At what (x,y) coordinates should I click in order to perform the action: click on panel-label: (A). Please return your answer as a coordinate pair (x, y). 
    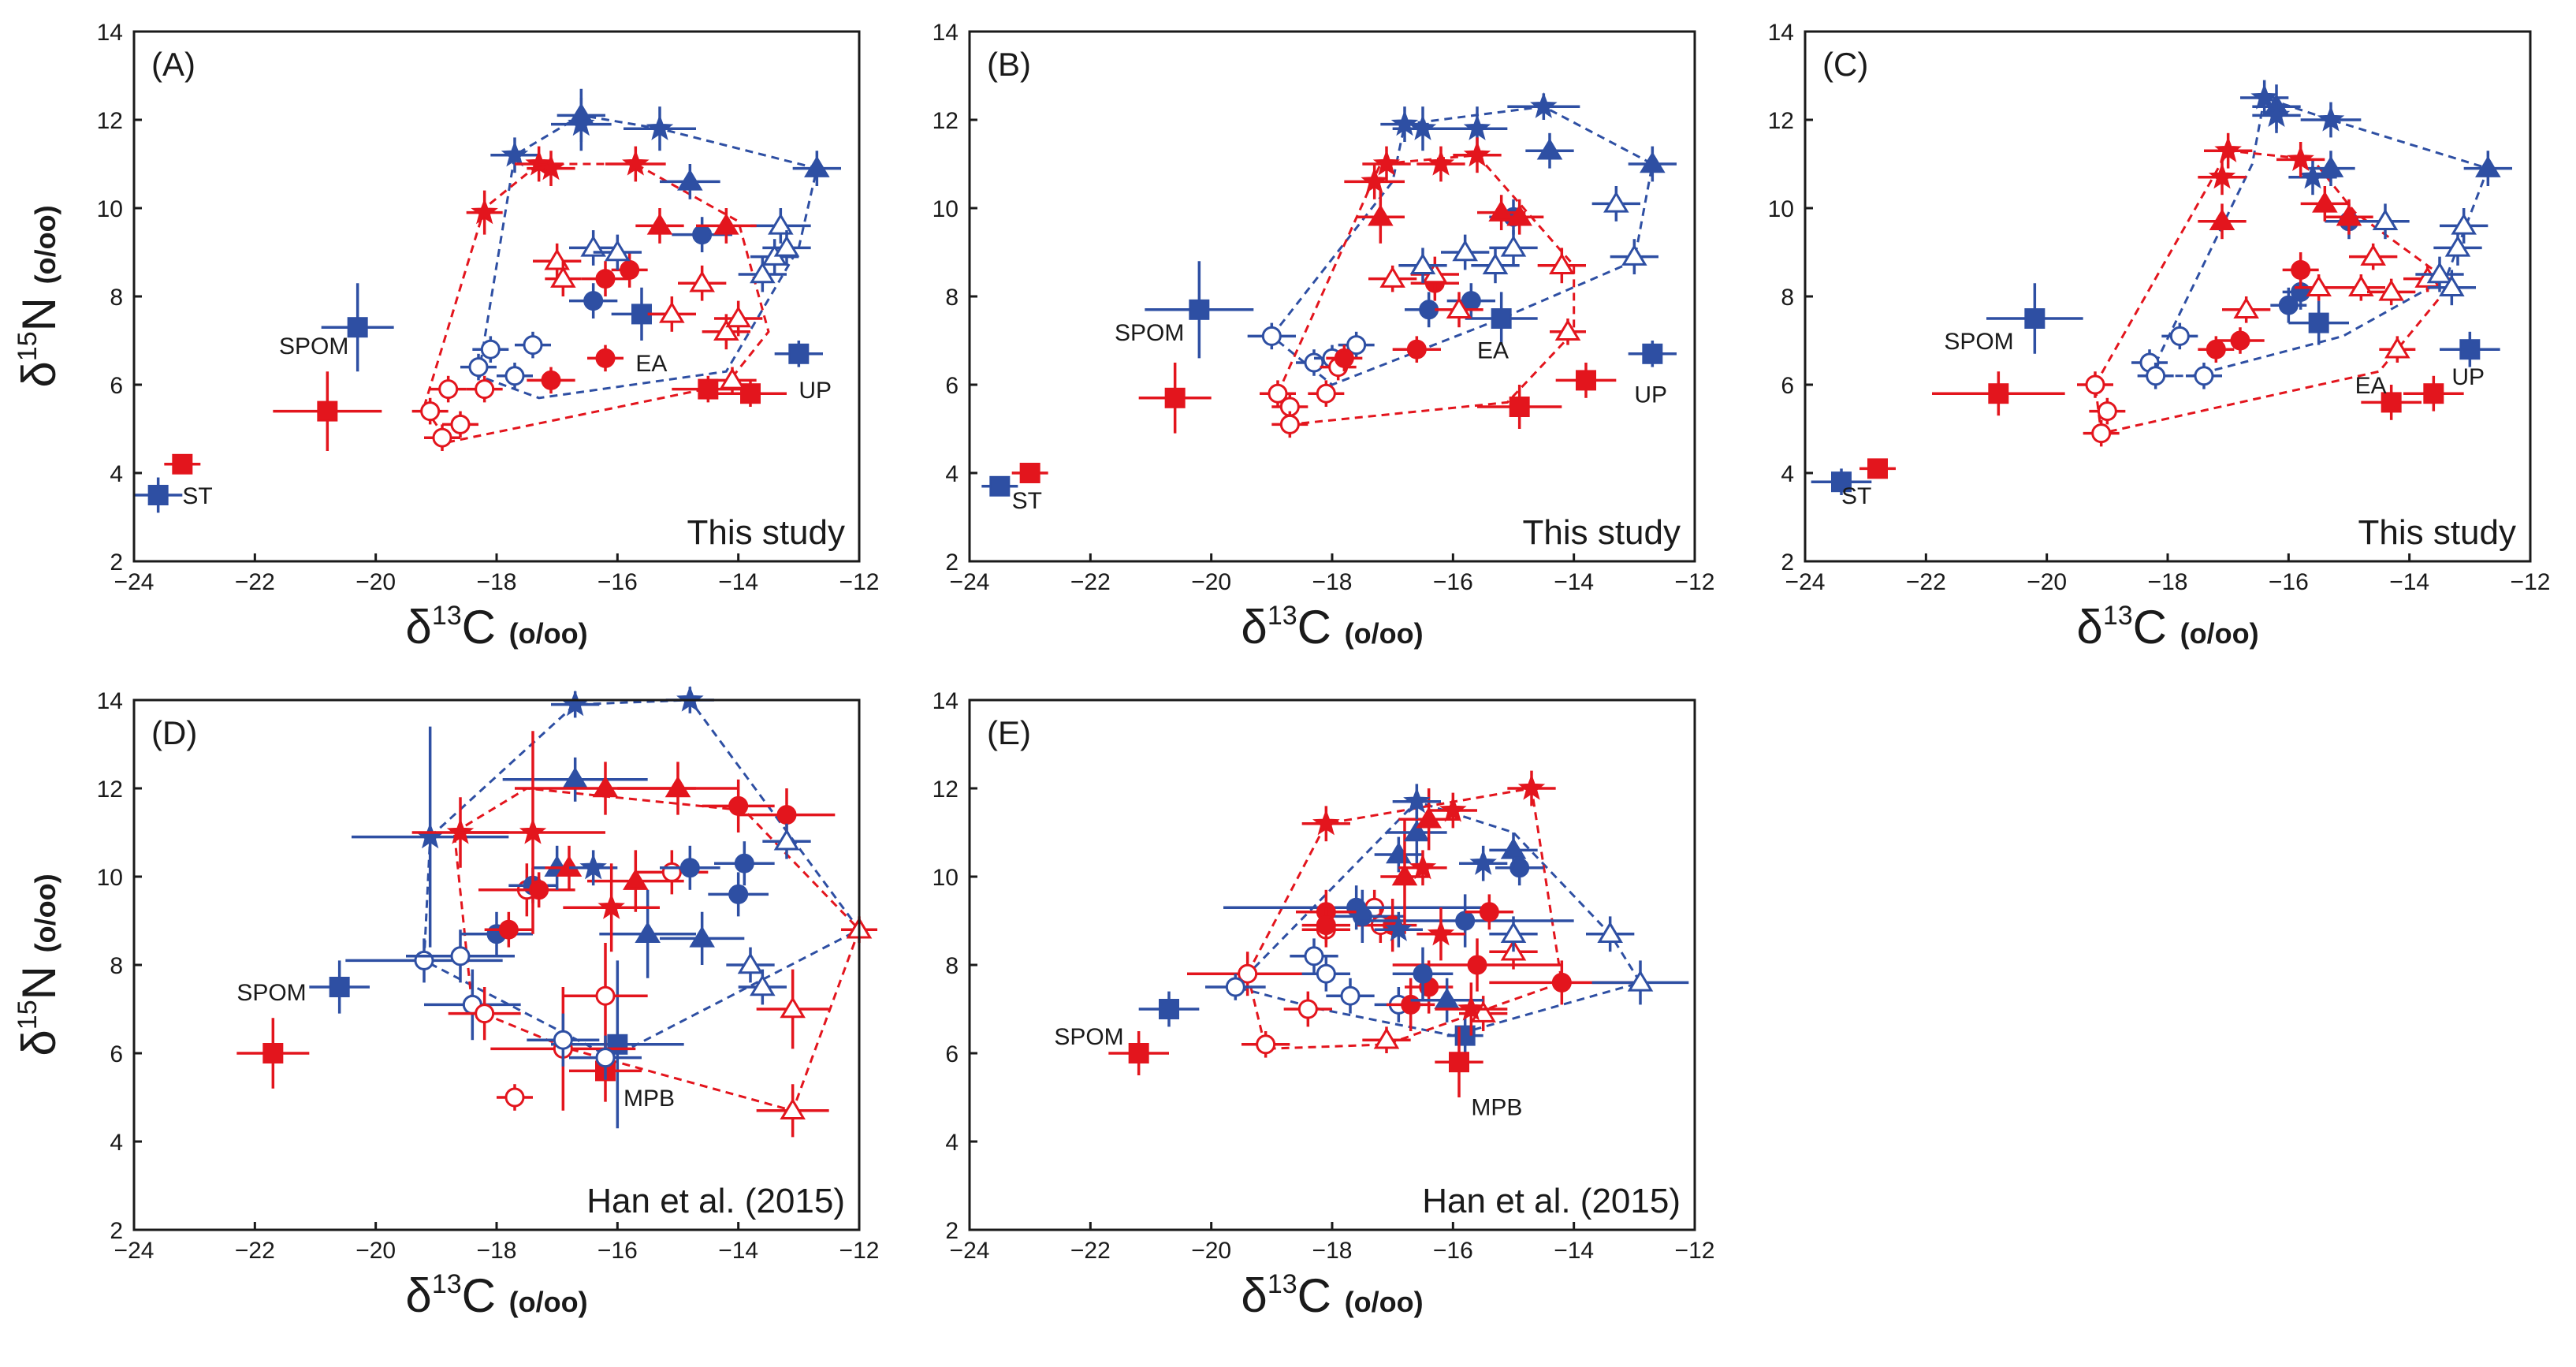
    Looking at the image, I should click on (173, 64).